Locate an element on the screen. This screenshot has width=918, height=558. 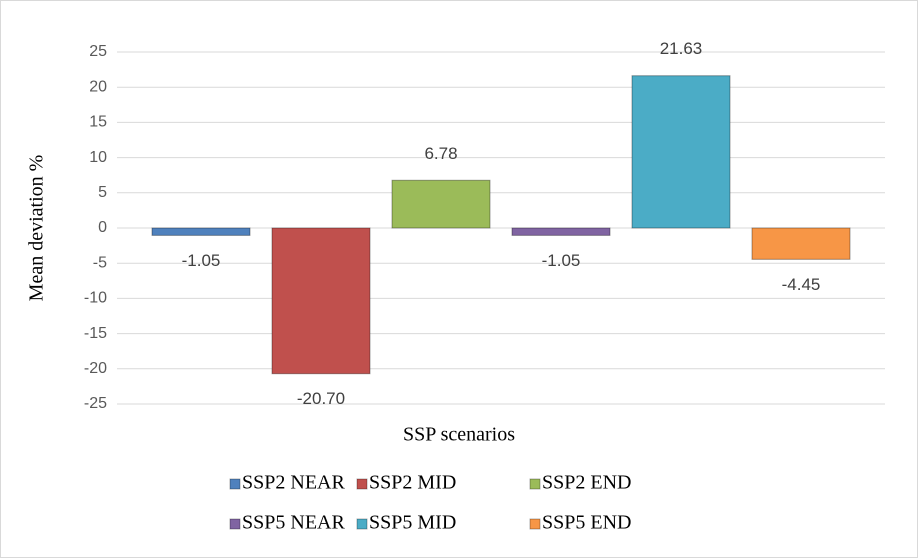
y-tick-label: 25 is located at coordinates (98, 51).